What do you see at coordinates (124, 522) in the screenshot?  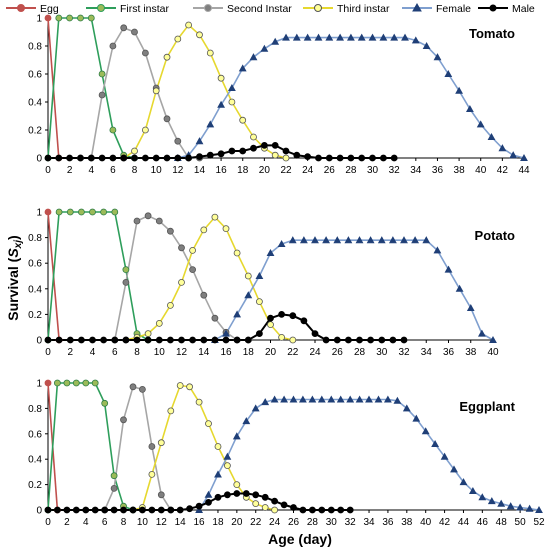 I see `x-tick-label: 8` at bounding box center [124, 522].